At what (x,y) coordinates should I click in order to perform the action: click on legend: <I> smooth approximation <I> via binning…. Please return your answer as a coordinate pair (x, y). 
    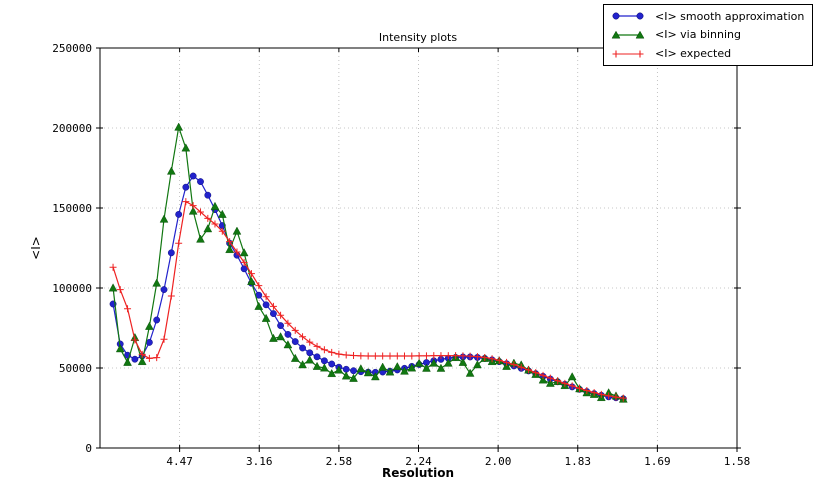
    Looking at the image, I should click on (708, 35).